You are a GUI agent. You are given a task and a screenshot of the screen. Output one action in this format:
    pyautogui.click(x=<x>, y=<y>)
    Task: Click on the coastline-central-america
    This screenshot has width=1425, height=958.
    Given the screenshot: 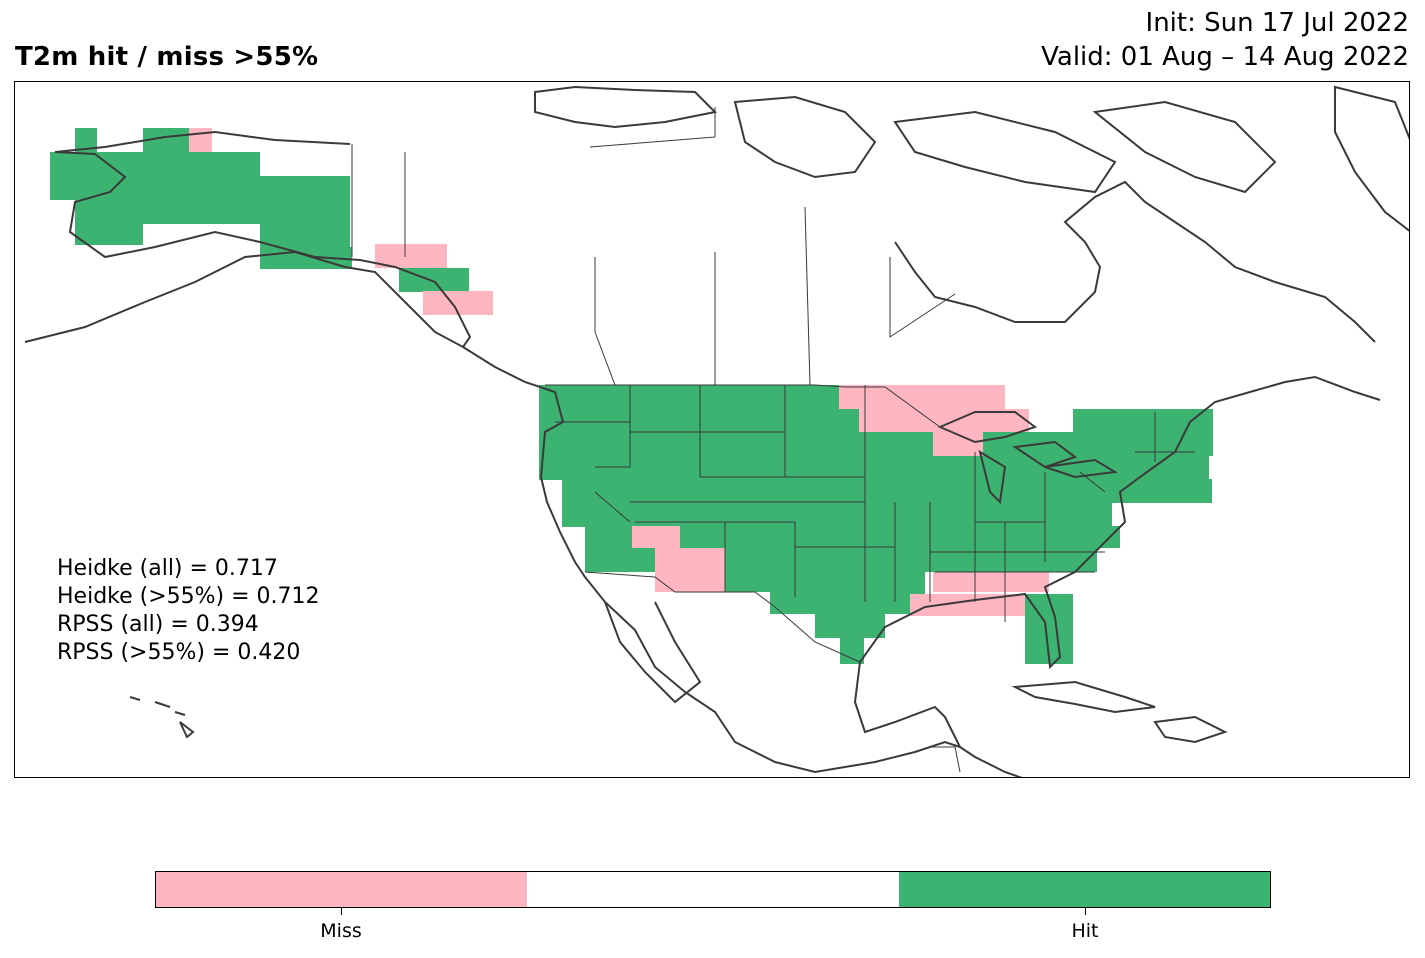 What is the action you would take?
    pyautogui.click(x=991, y=761)
    